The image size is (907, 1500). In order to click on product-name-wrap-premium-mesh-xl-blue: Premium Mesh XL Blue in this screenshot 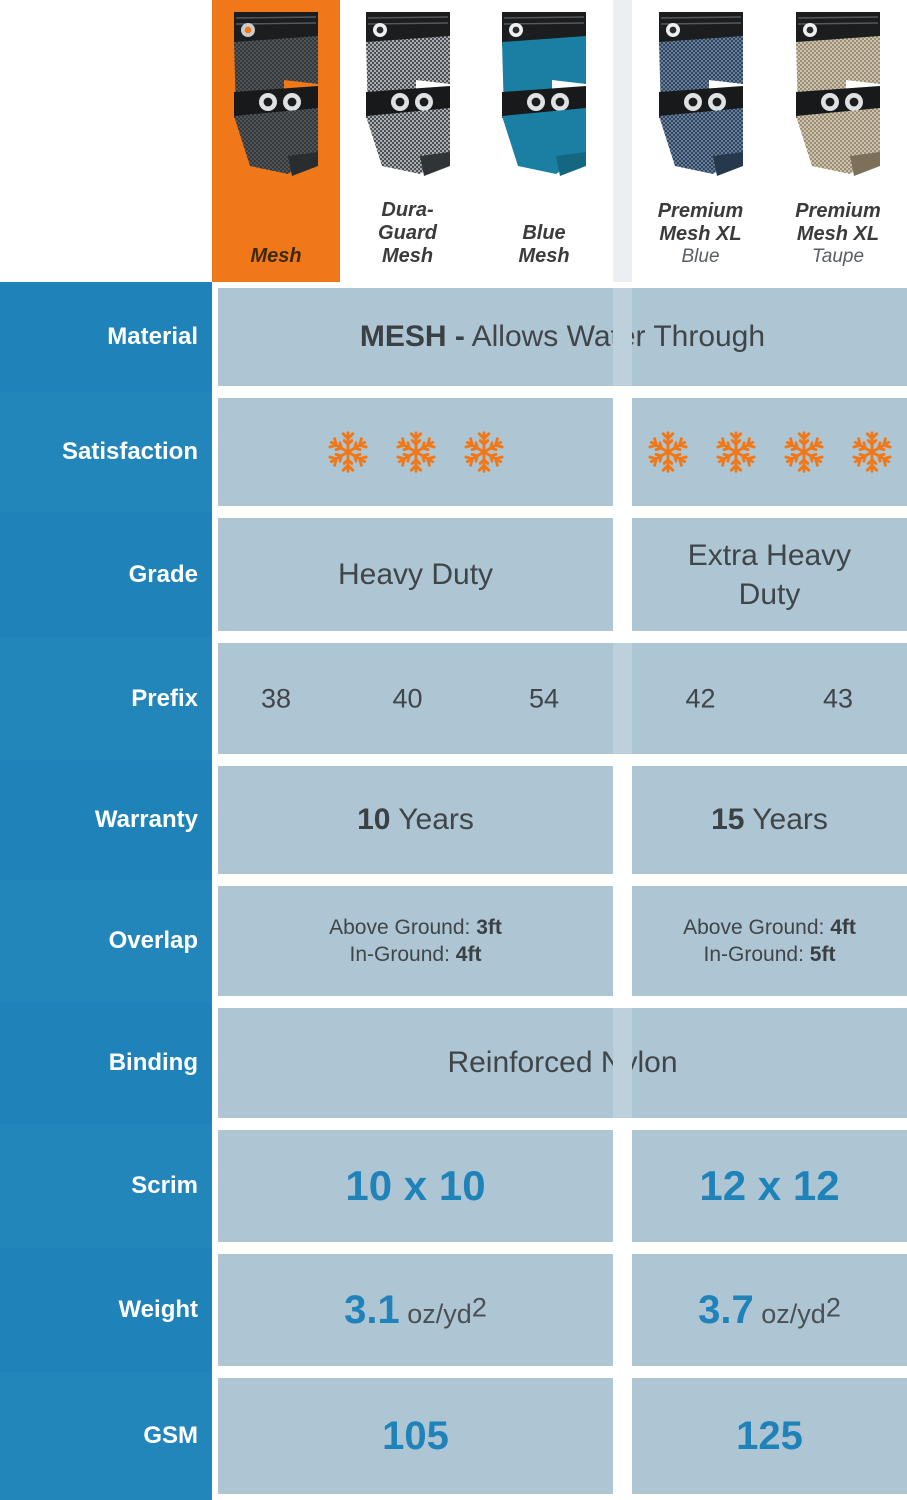, I will do `click(700, 234)`.